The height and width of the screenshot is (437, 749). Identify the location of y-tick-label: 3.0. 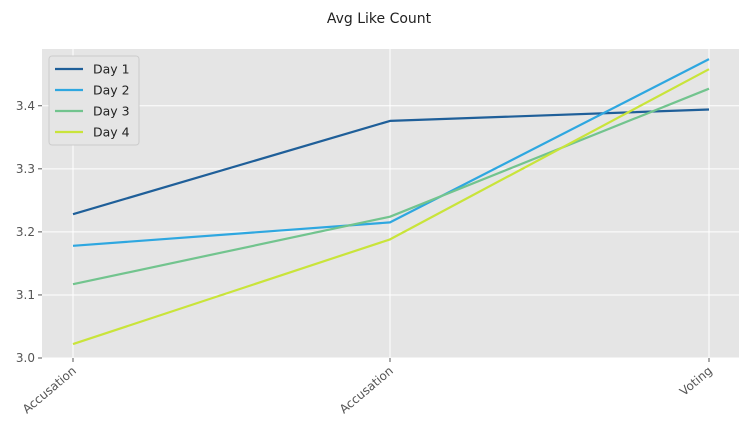
(25, 358).